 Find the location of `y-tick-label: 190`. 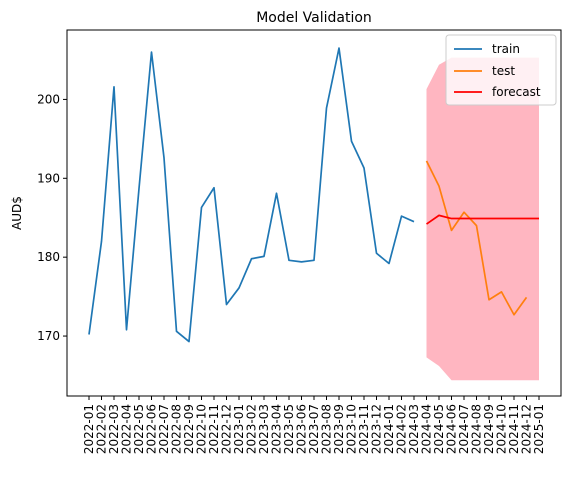

y-tick-label: 190 is located at coordinates (48, 178).